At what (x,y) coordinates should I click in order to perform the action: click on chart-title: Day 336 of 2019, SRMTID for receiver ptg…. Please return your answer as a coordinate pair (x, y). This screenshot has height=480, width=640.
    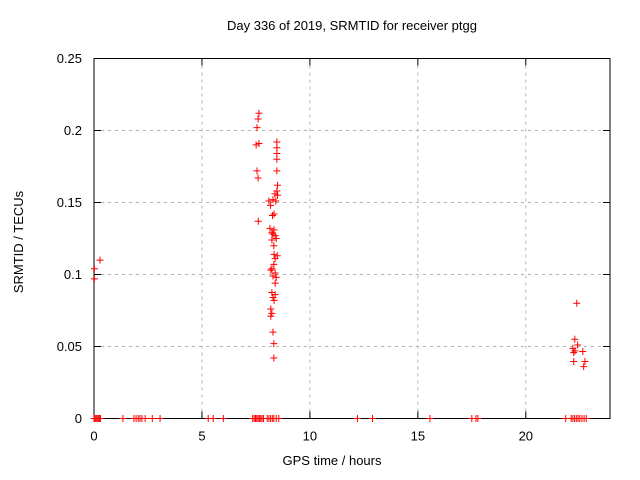
    Looking at the image, I should click on (351, 25).